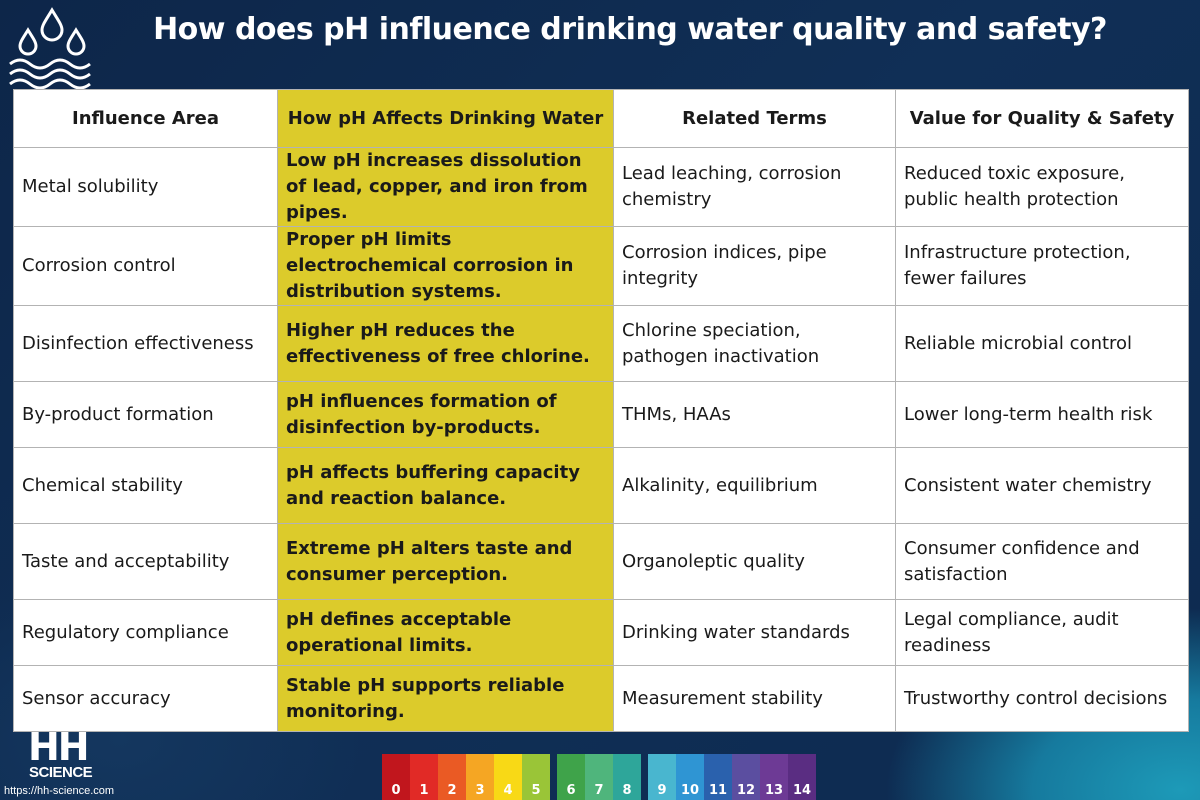 The width and height of the screenshot is (1200, 800). I want to click on related-terms-cell: Drinking water standards, so click(754, 632).